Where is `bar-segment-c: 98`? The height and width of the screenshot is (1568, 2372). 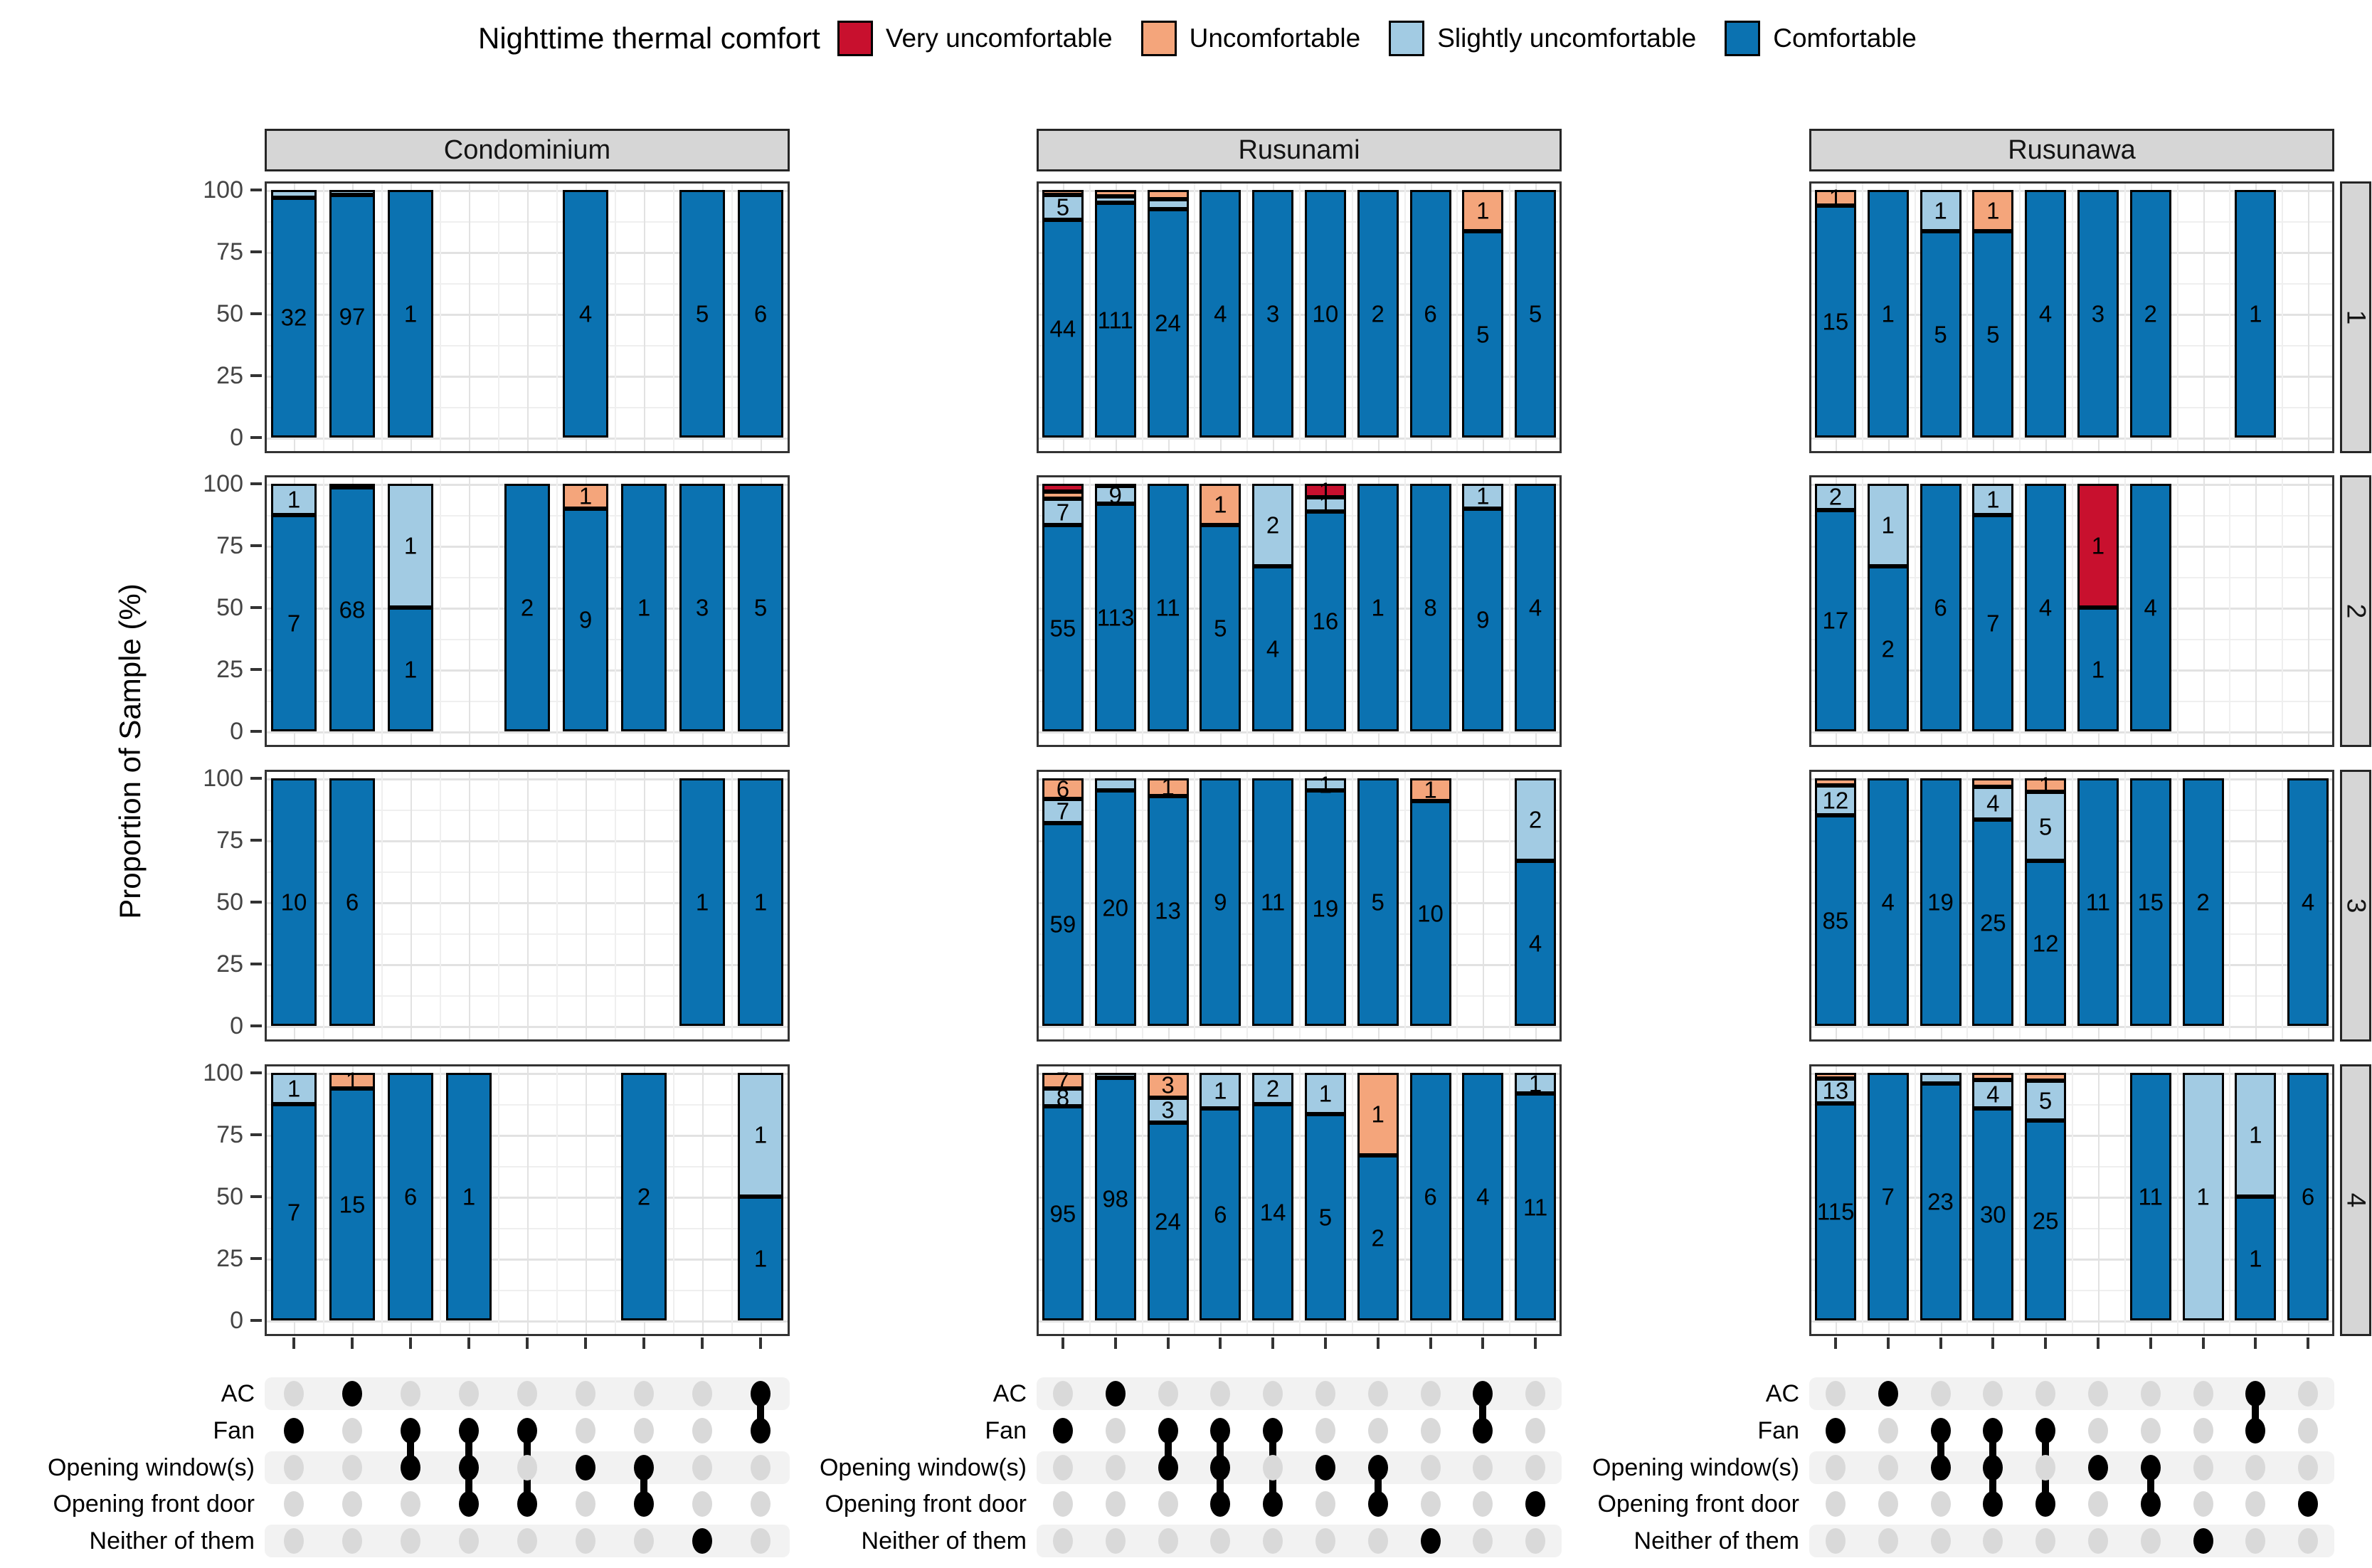 bar-segment-c: 98 is located at coordinates (1115, 1198).